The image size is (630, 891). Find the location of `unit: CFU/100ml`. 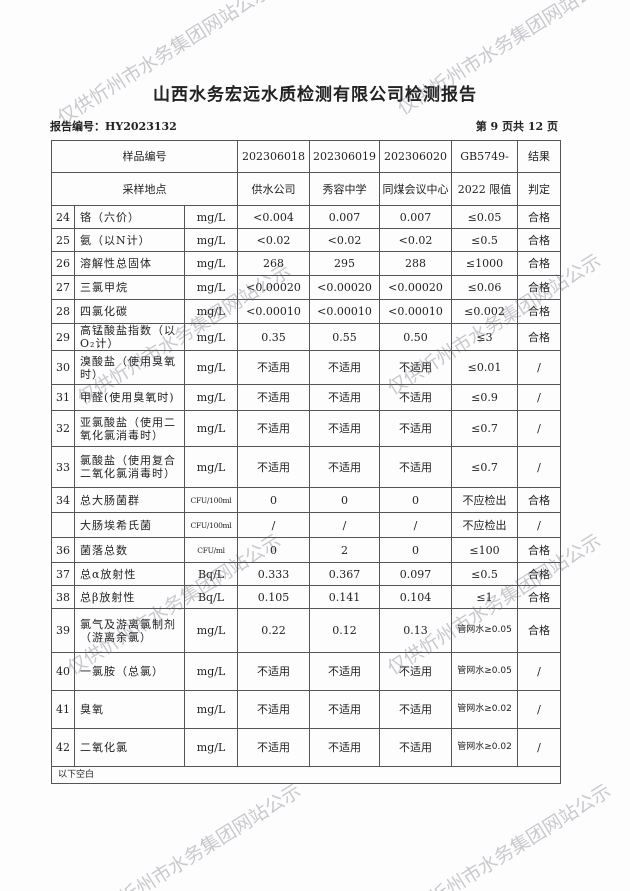

unit: CFU/100ml is located at coordinates (211, 525).